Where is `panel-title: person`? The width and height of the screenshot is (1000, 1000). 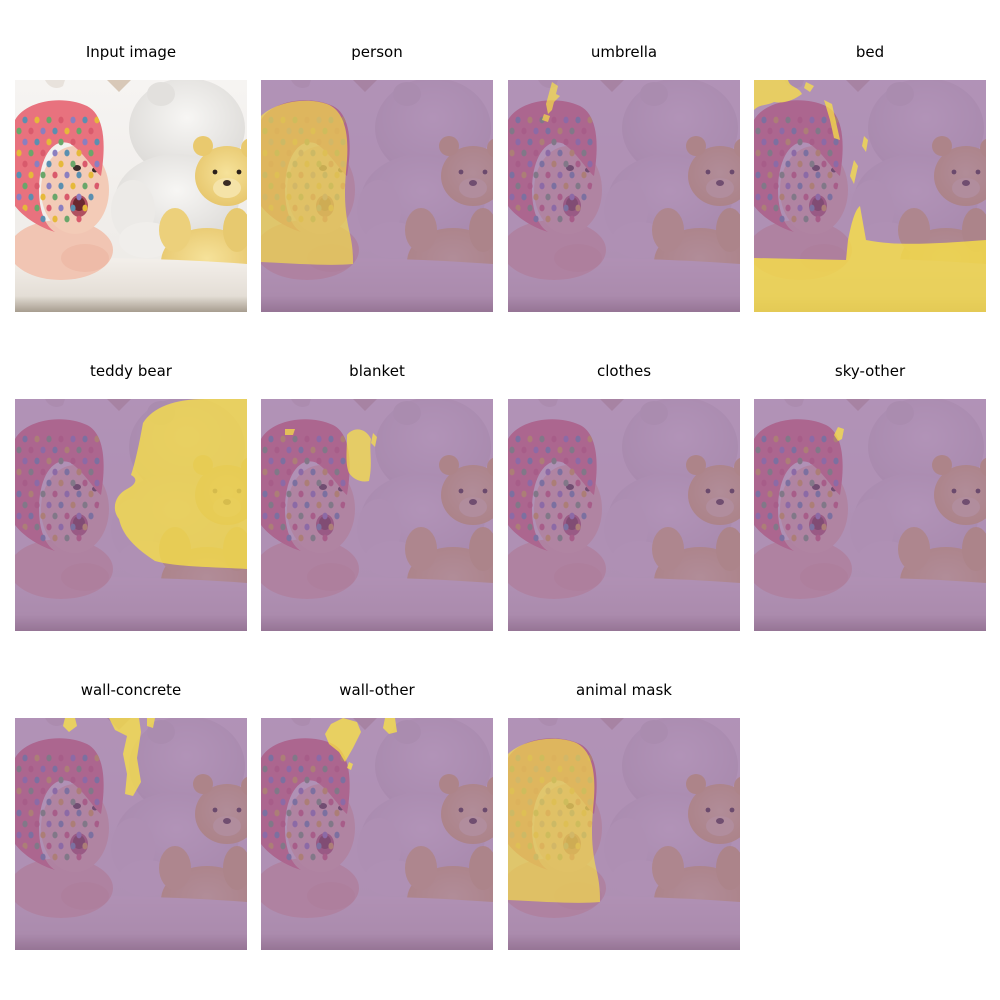 panel-title: person is located at coordinates (377, 52).